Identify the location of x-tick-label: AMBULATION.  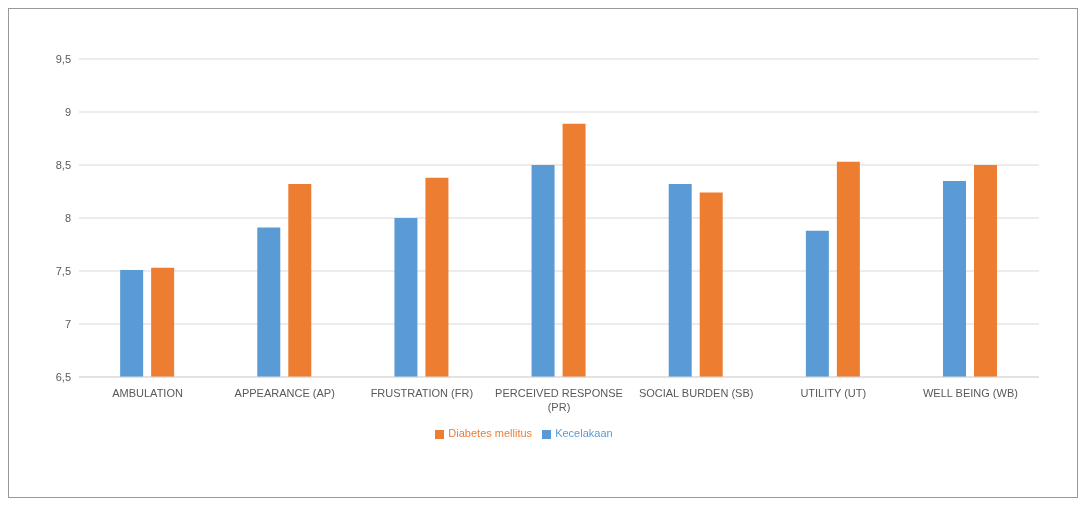
(147, 393).